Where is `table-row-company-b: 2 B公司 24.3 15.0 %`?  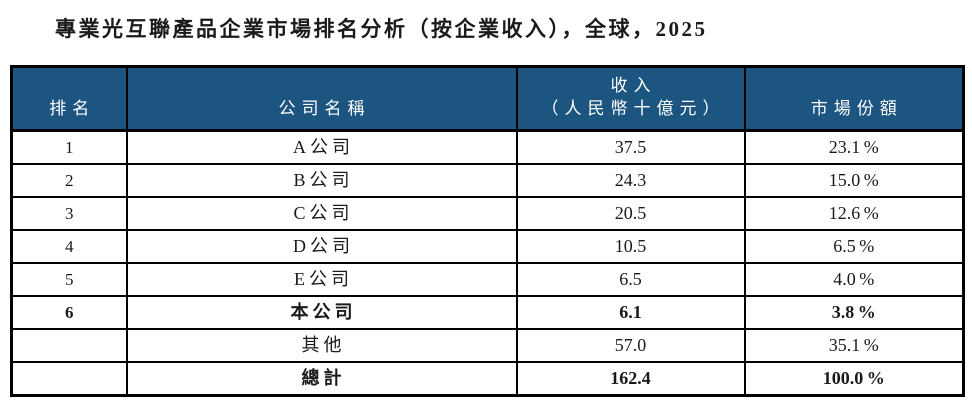
table-row-company-b: 2 B公司 24.3 15.0 % is located at coordinates (487, 180).